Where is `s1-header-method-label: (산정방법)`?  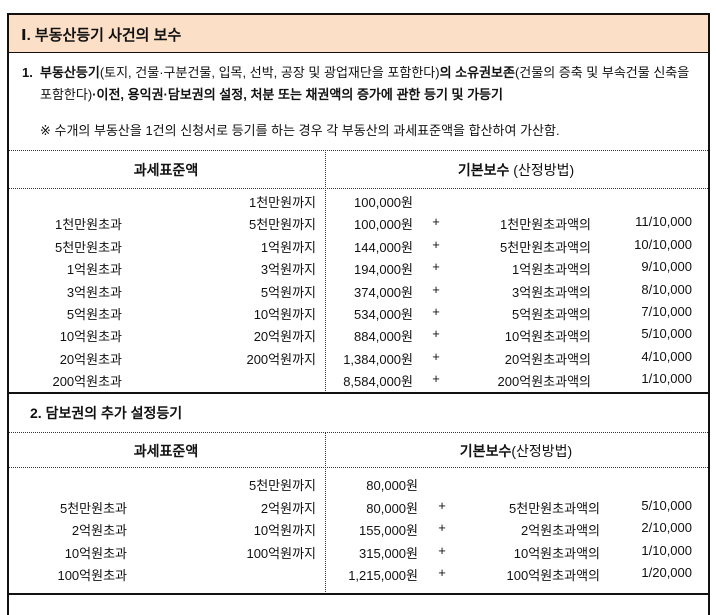 s1-header-method-label: (산정방법) is located at coordinates (542, 170).